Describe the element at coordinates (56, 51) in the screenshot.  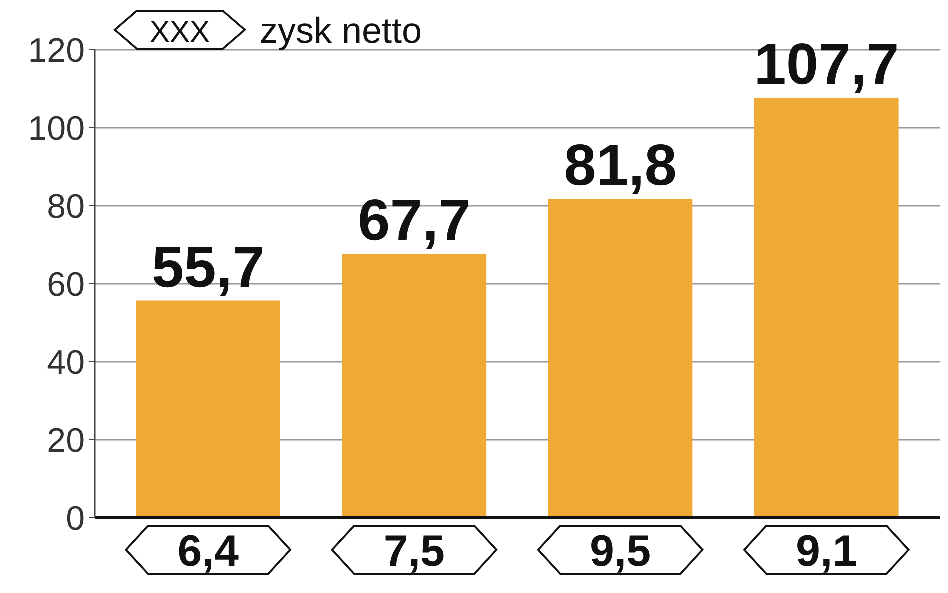
I see `y-tick-label: 120` at that location.